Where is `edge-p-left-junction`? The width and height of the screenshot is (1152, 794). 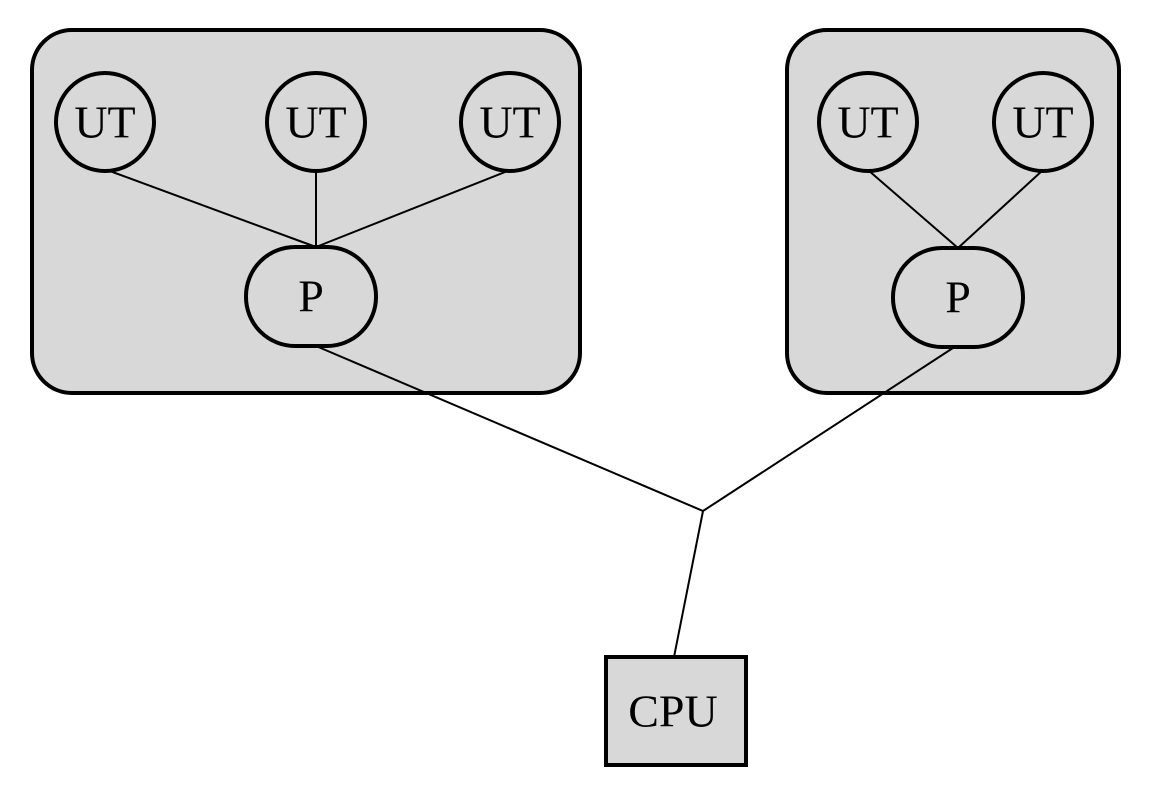 edge-p-left-junction is located at coordinates (509, 428).